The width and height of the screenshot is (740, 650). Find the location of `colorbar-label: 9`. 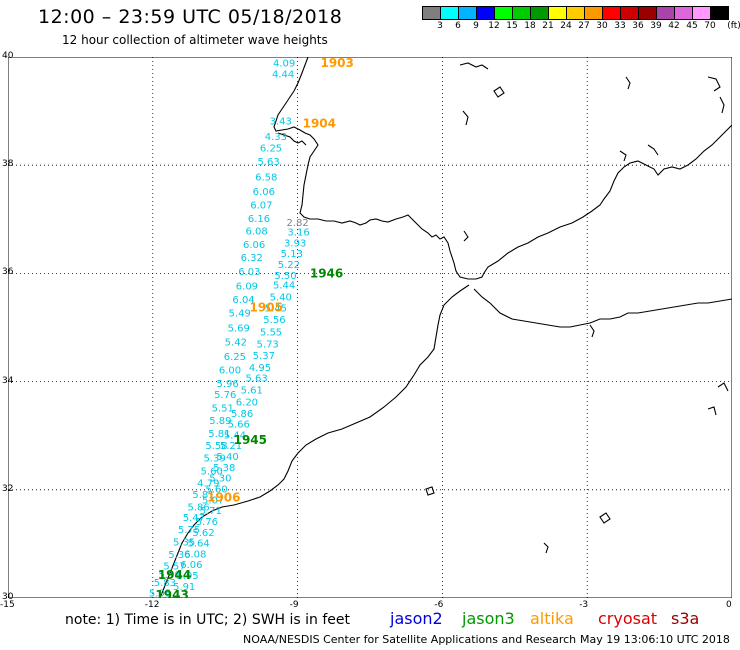

colorbar-label: 9 is located at coordinates (476, 26).